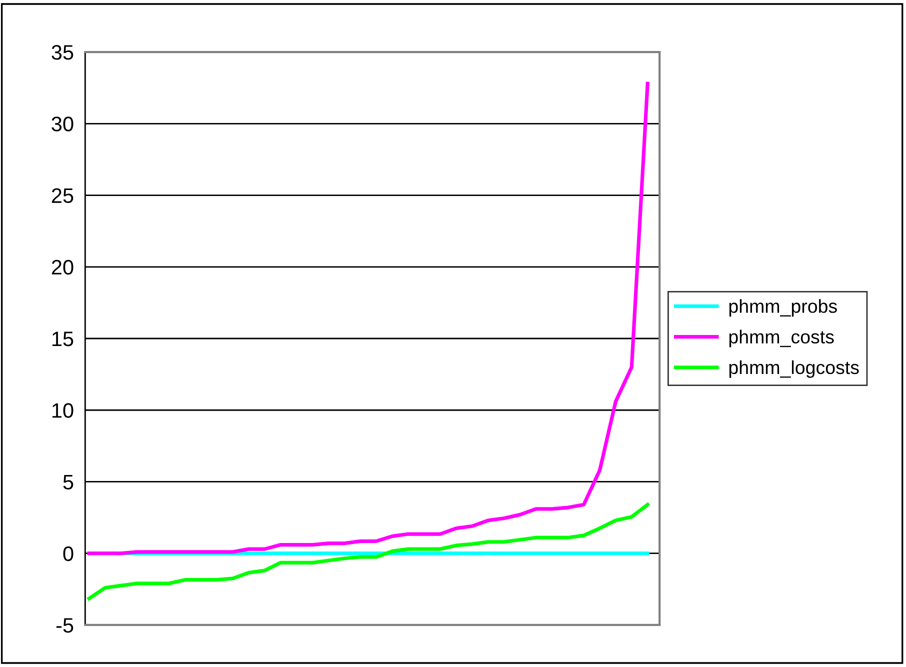 This screenshot has height=667, width=906. I want to click on y-tick-label: -5, so click(65, 625).